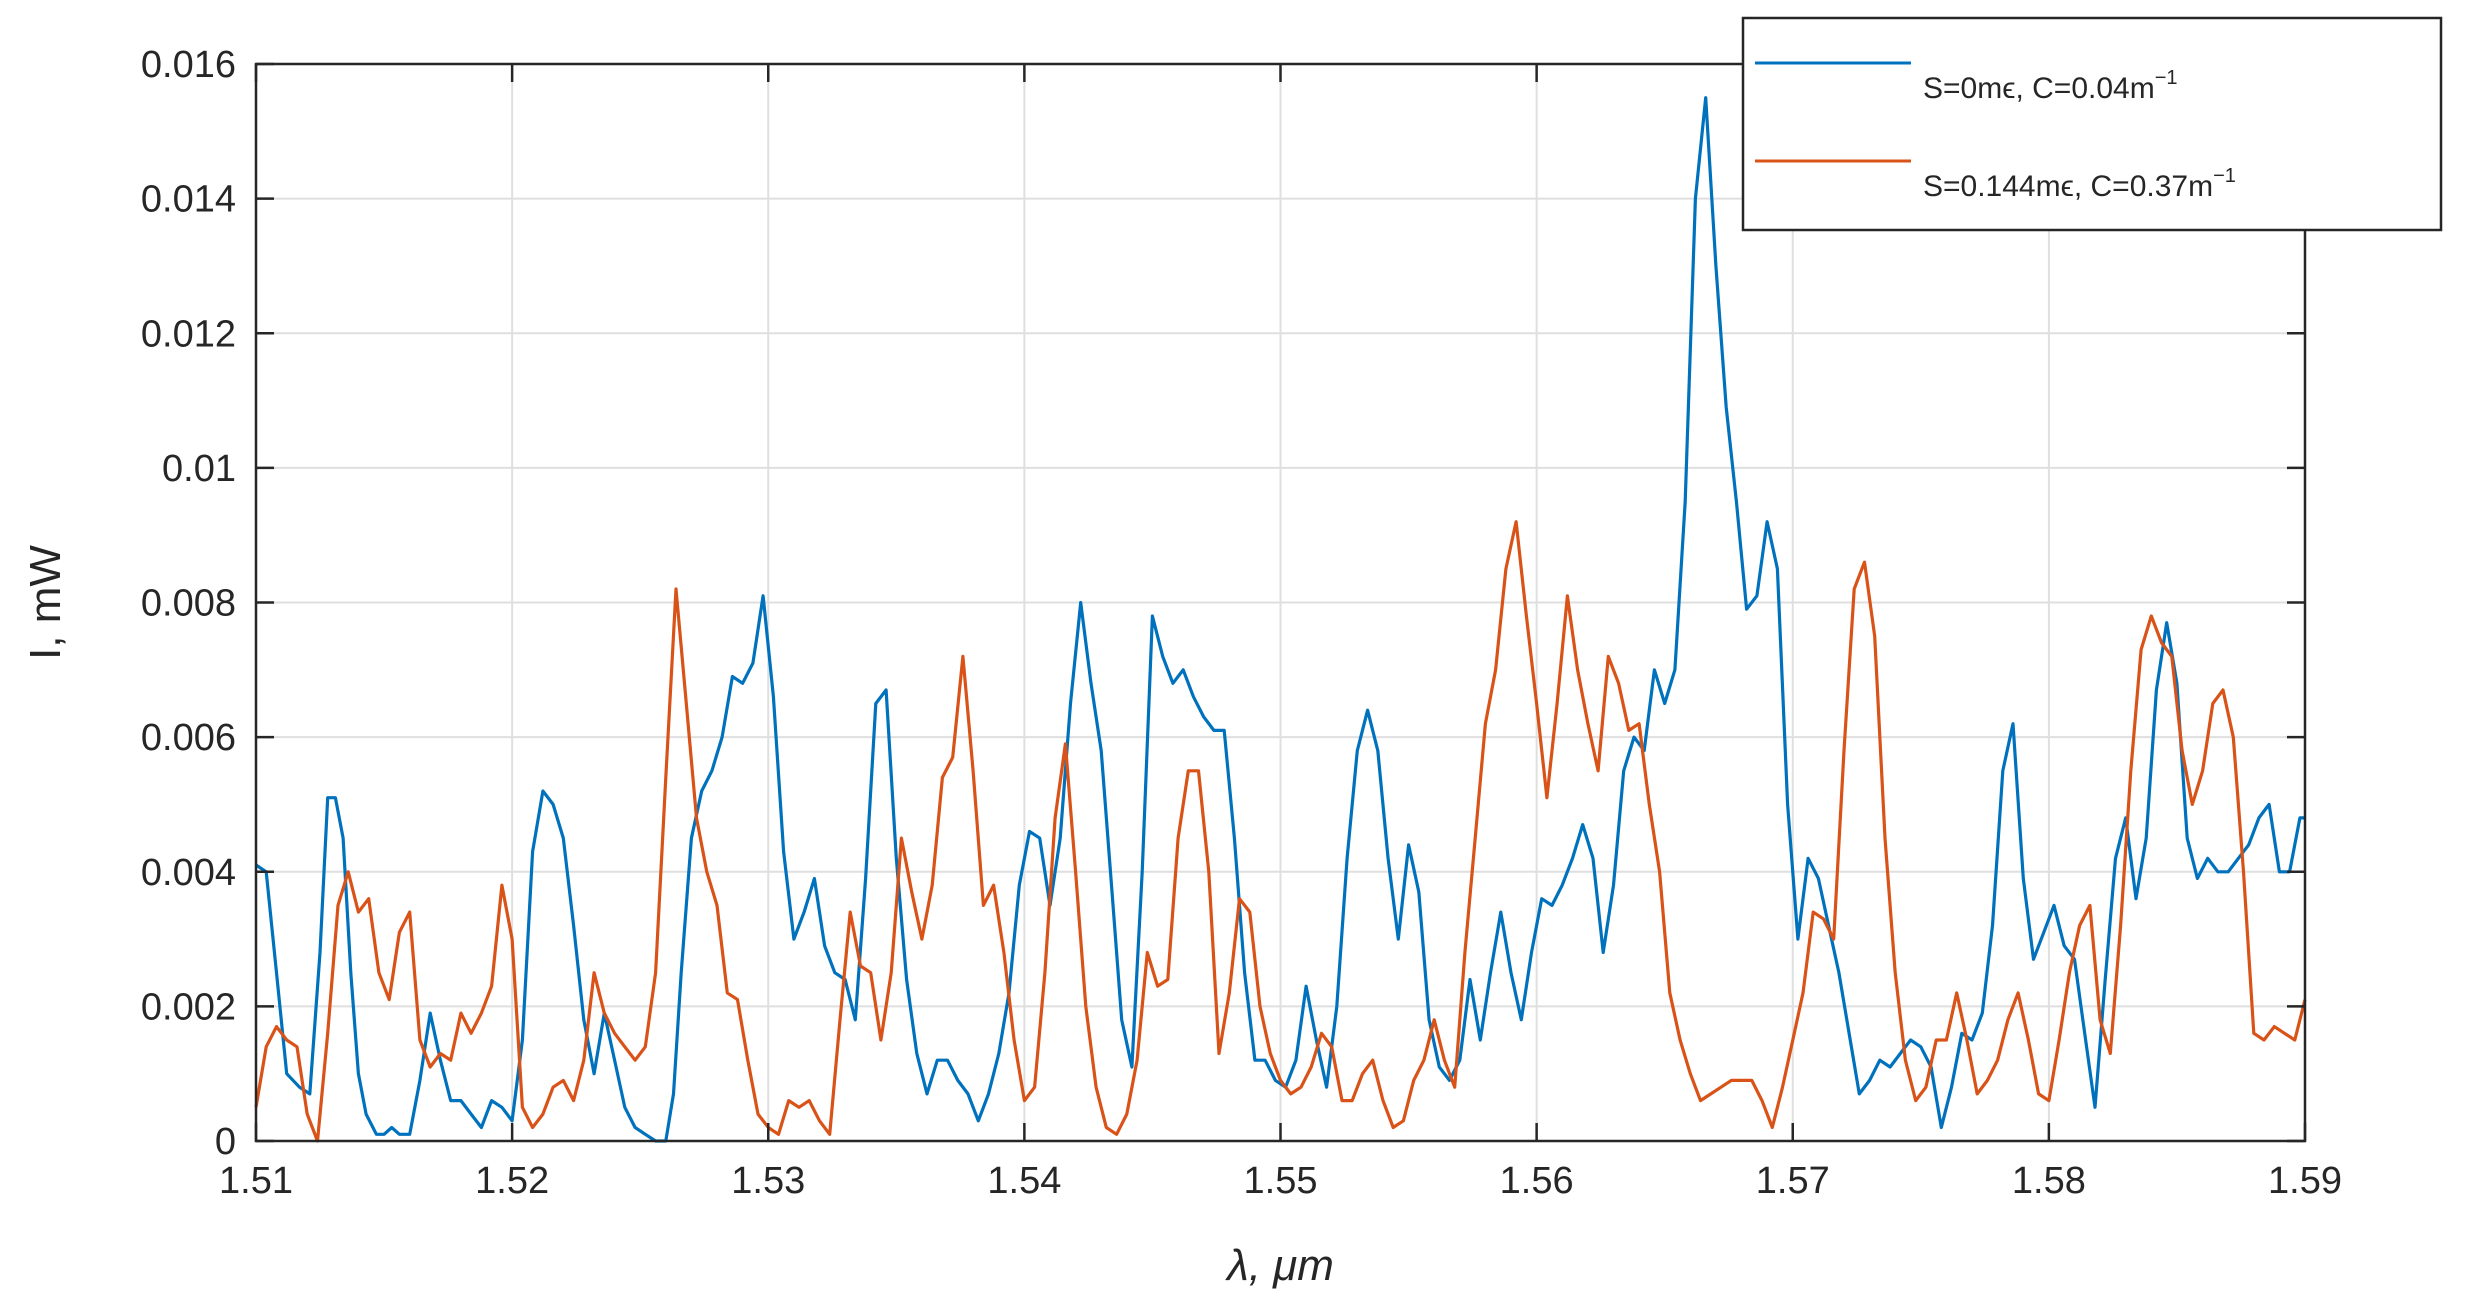 This screenshot has height=1313, width=2479. I want to click on x-tick-label: 1.58, so click(2049, 1181).